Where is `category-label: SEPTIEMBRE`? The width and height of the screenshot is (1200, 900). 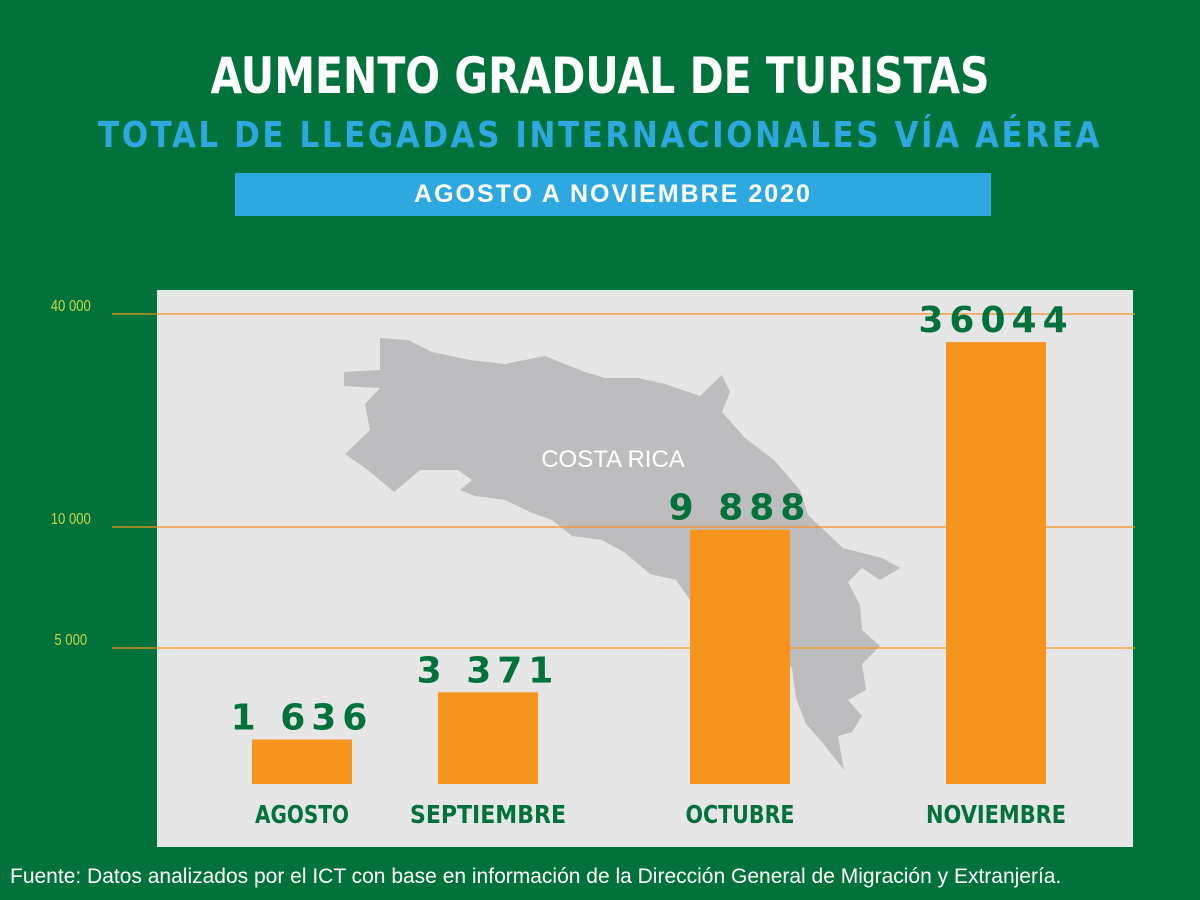 category-label: SEPTIEMBRE is located at coordinates (488, 814).